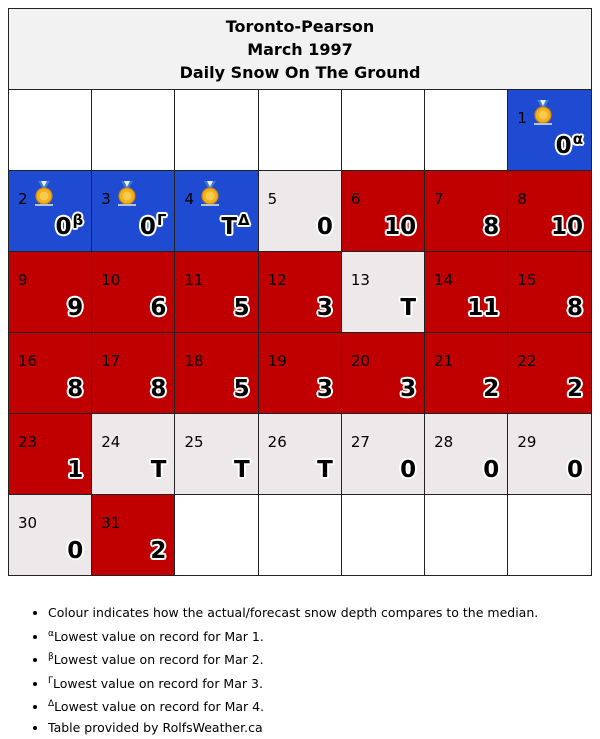  Describe the element at coordinates (158, 683) in the screenshot. I see `footnote-text: Lowest value on record for Mar 3.` at that location.